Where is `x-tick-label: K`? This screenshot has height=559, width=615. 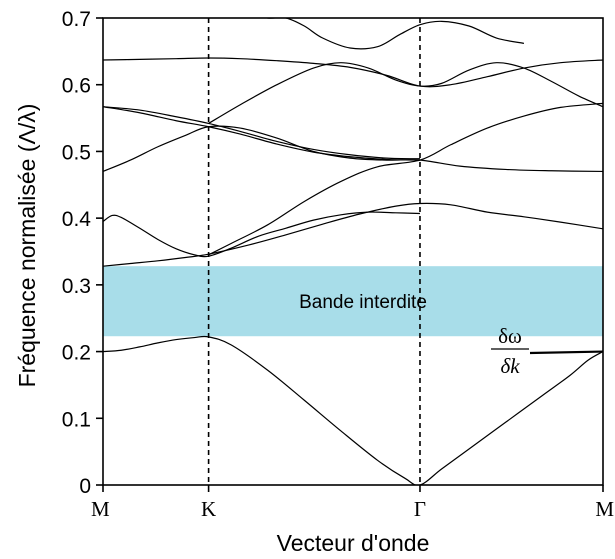
x-tick-label: K is located at coordinates (208, 509).